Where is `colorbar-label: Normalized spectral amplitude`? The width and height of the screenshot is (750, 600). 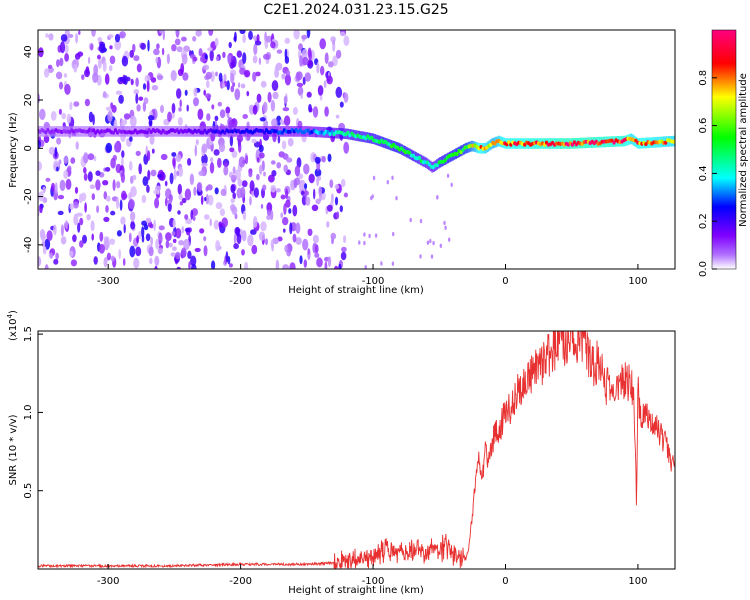 colorbar-label: Normalized spectral amplitude is located at coordinates (743, 150).